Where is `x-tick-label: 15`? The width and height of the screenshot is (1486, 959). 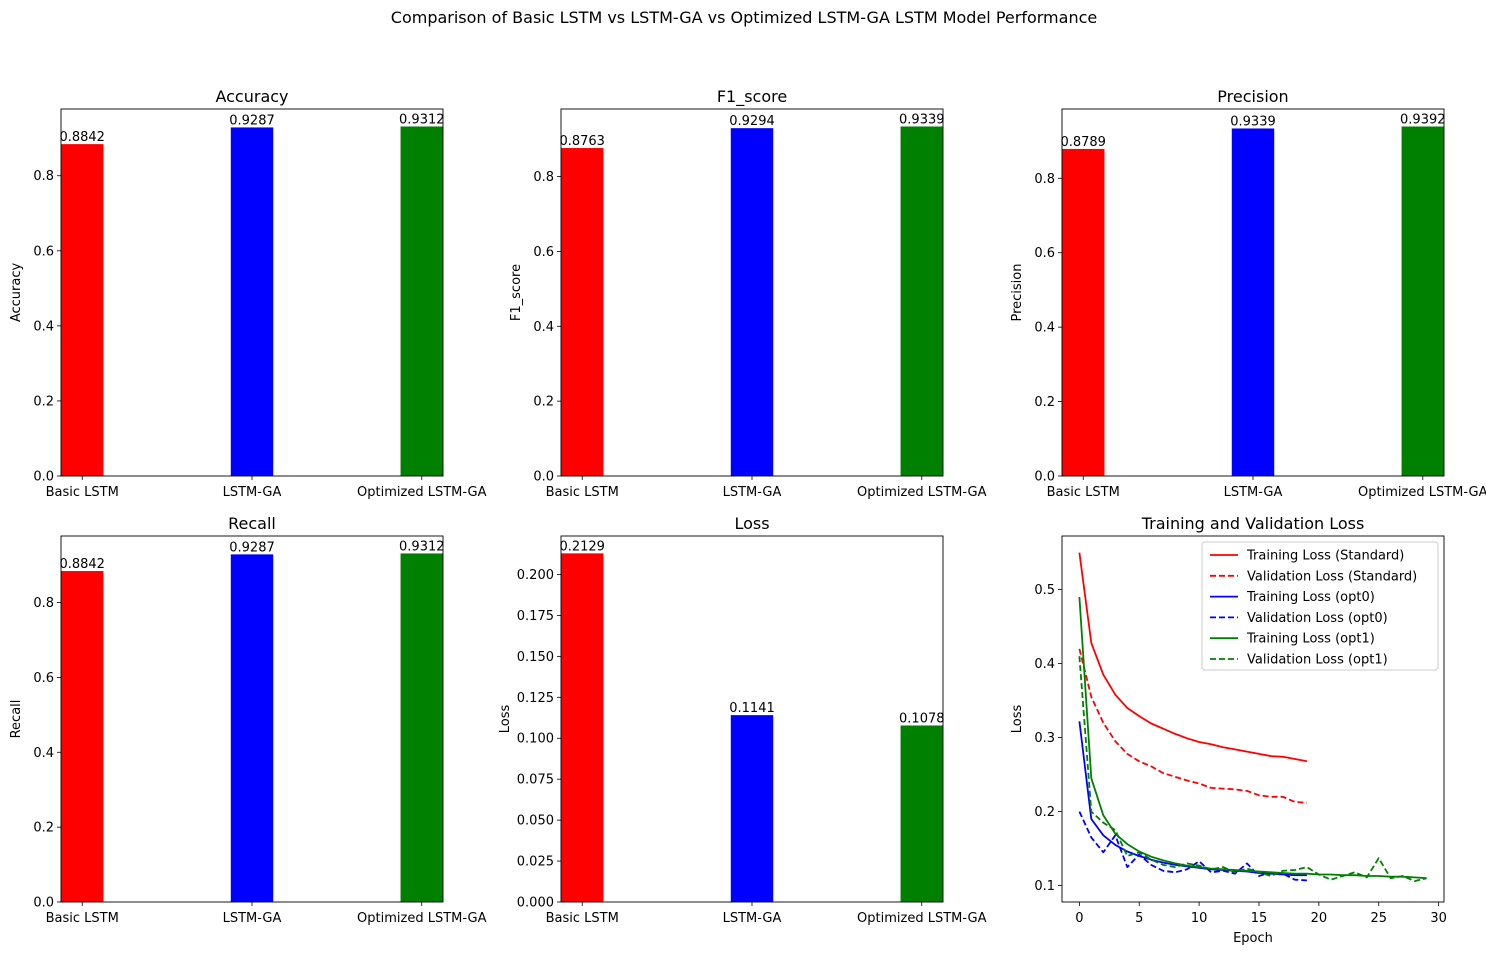 x-tick-label: 15 is located at coordinates (1259, 918).